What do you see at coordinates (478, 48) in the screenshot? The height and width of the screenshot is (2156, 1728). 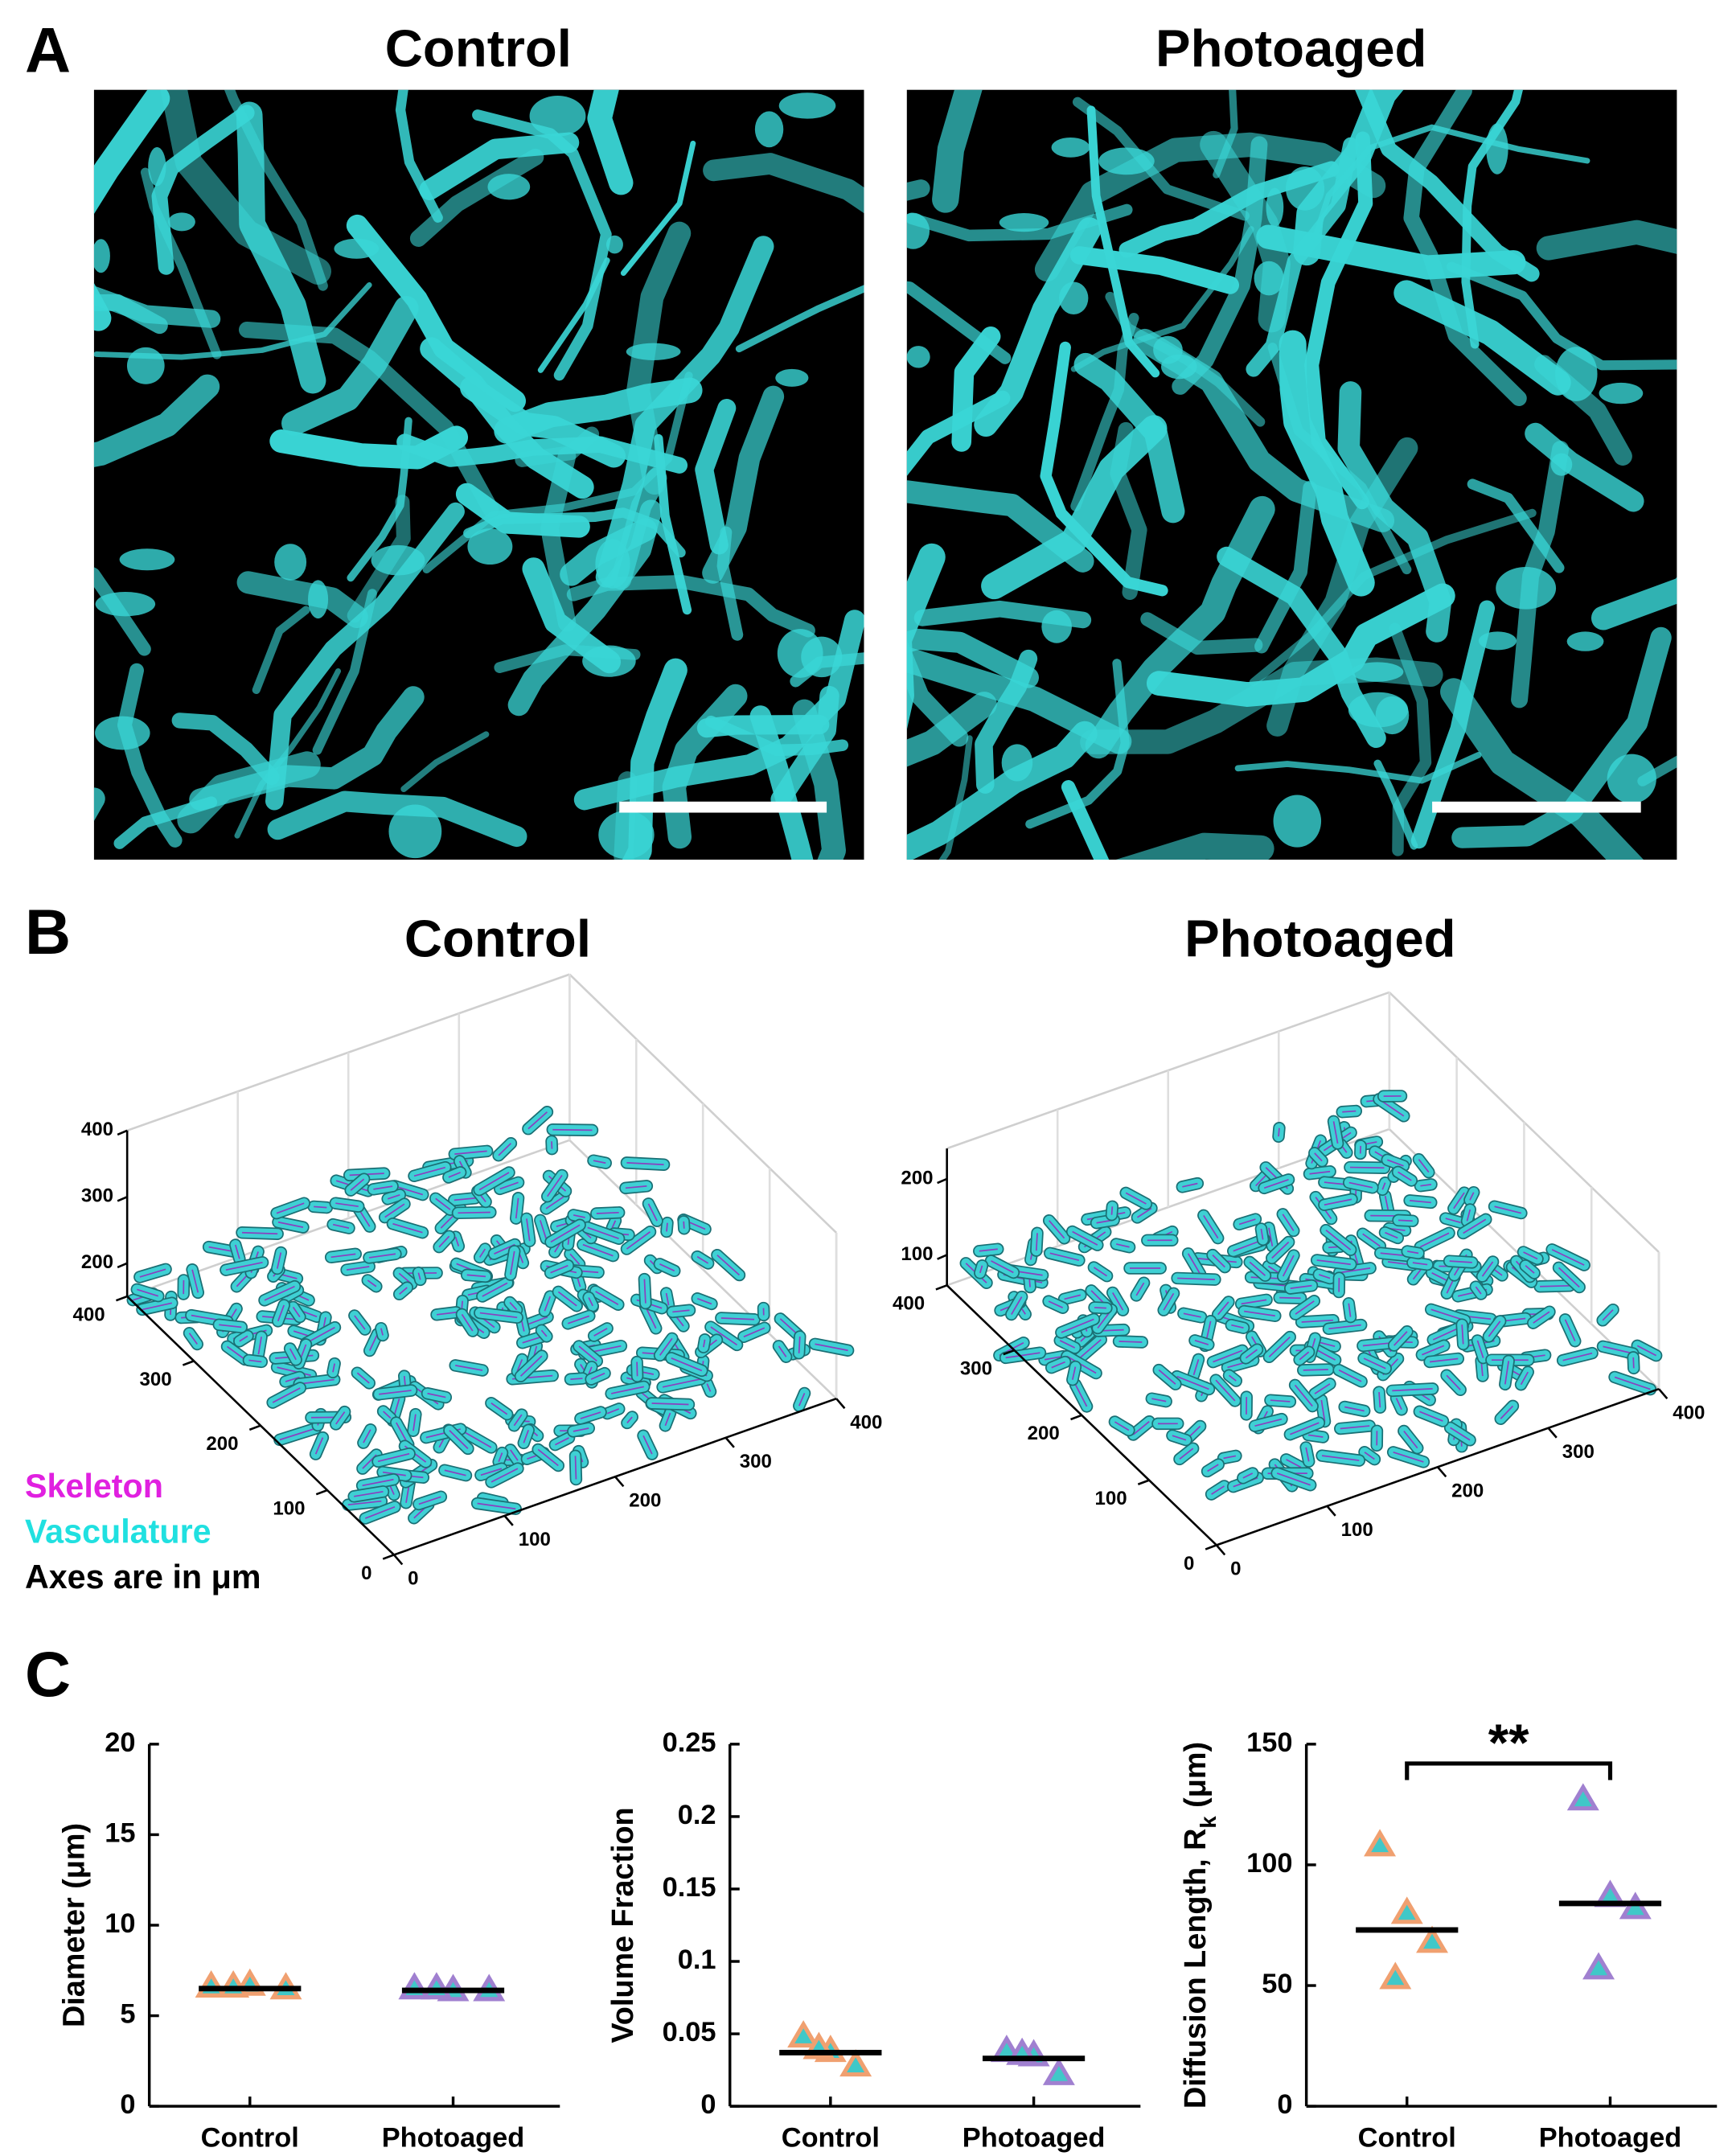 I see `panel-title: Control` at bounding box center [478, 48].